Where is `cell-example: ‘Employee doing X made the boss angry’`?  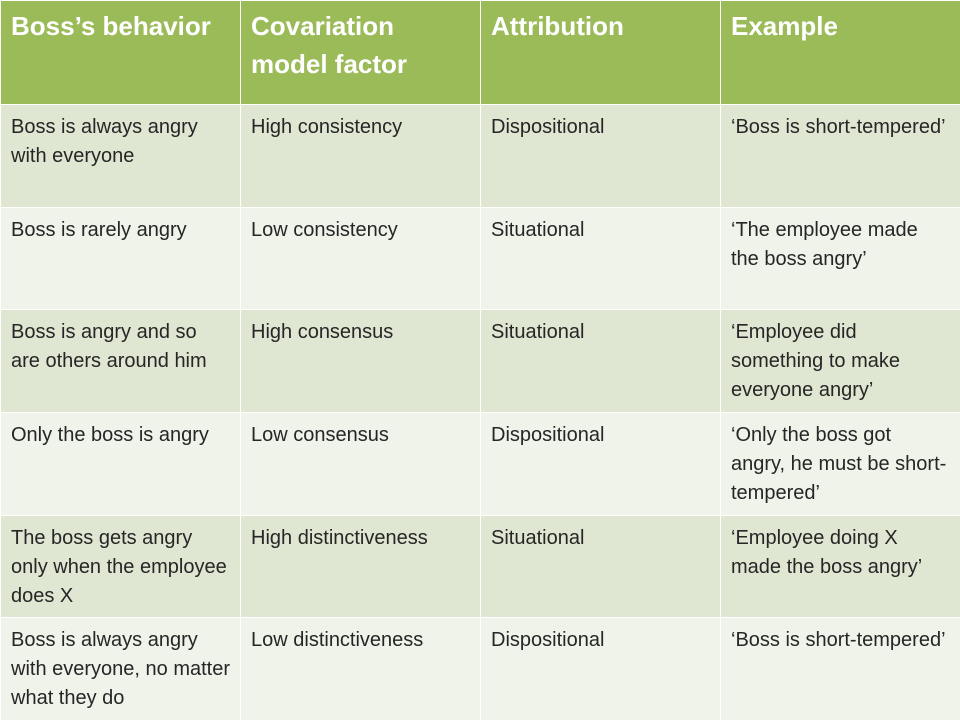 cell-example: ‘Employee doing X made the boss angry’ is located at coordinates (840, 566).